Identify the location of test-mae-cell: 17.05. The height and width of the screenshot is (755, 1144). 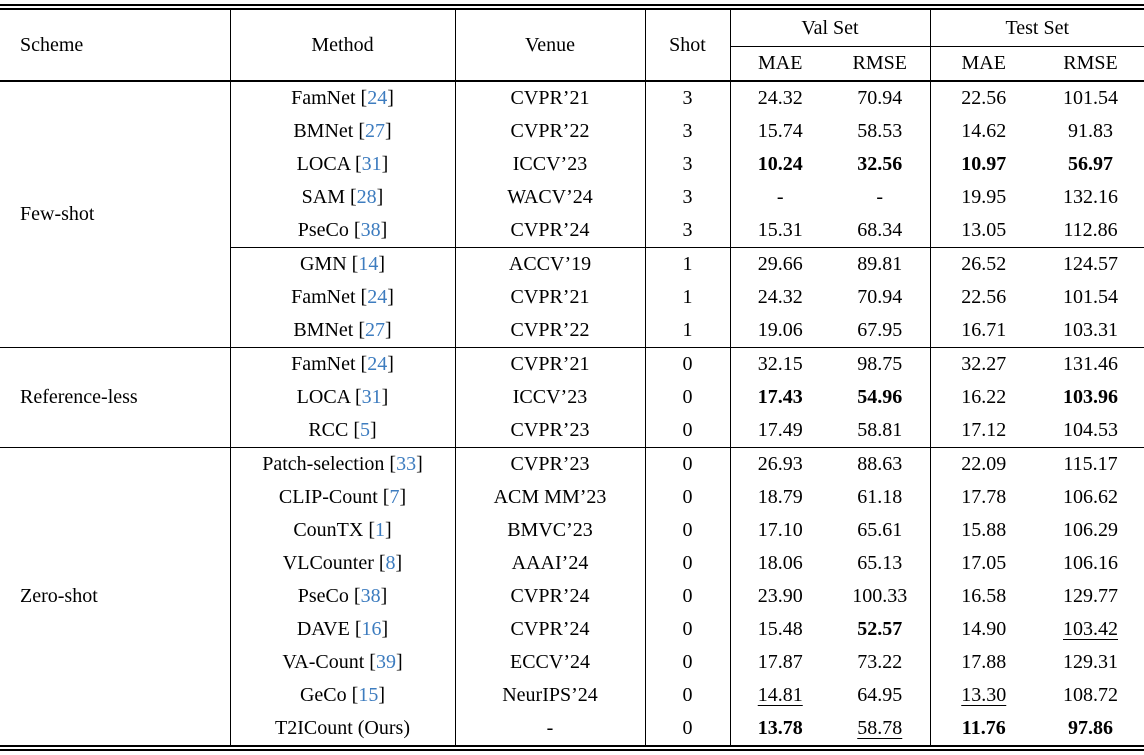
(984, 563).